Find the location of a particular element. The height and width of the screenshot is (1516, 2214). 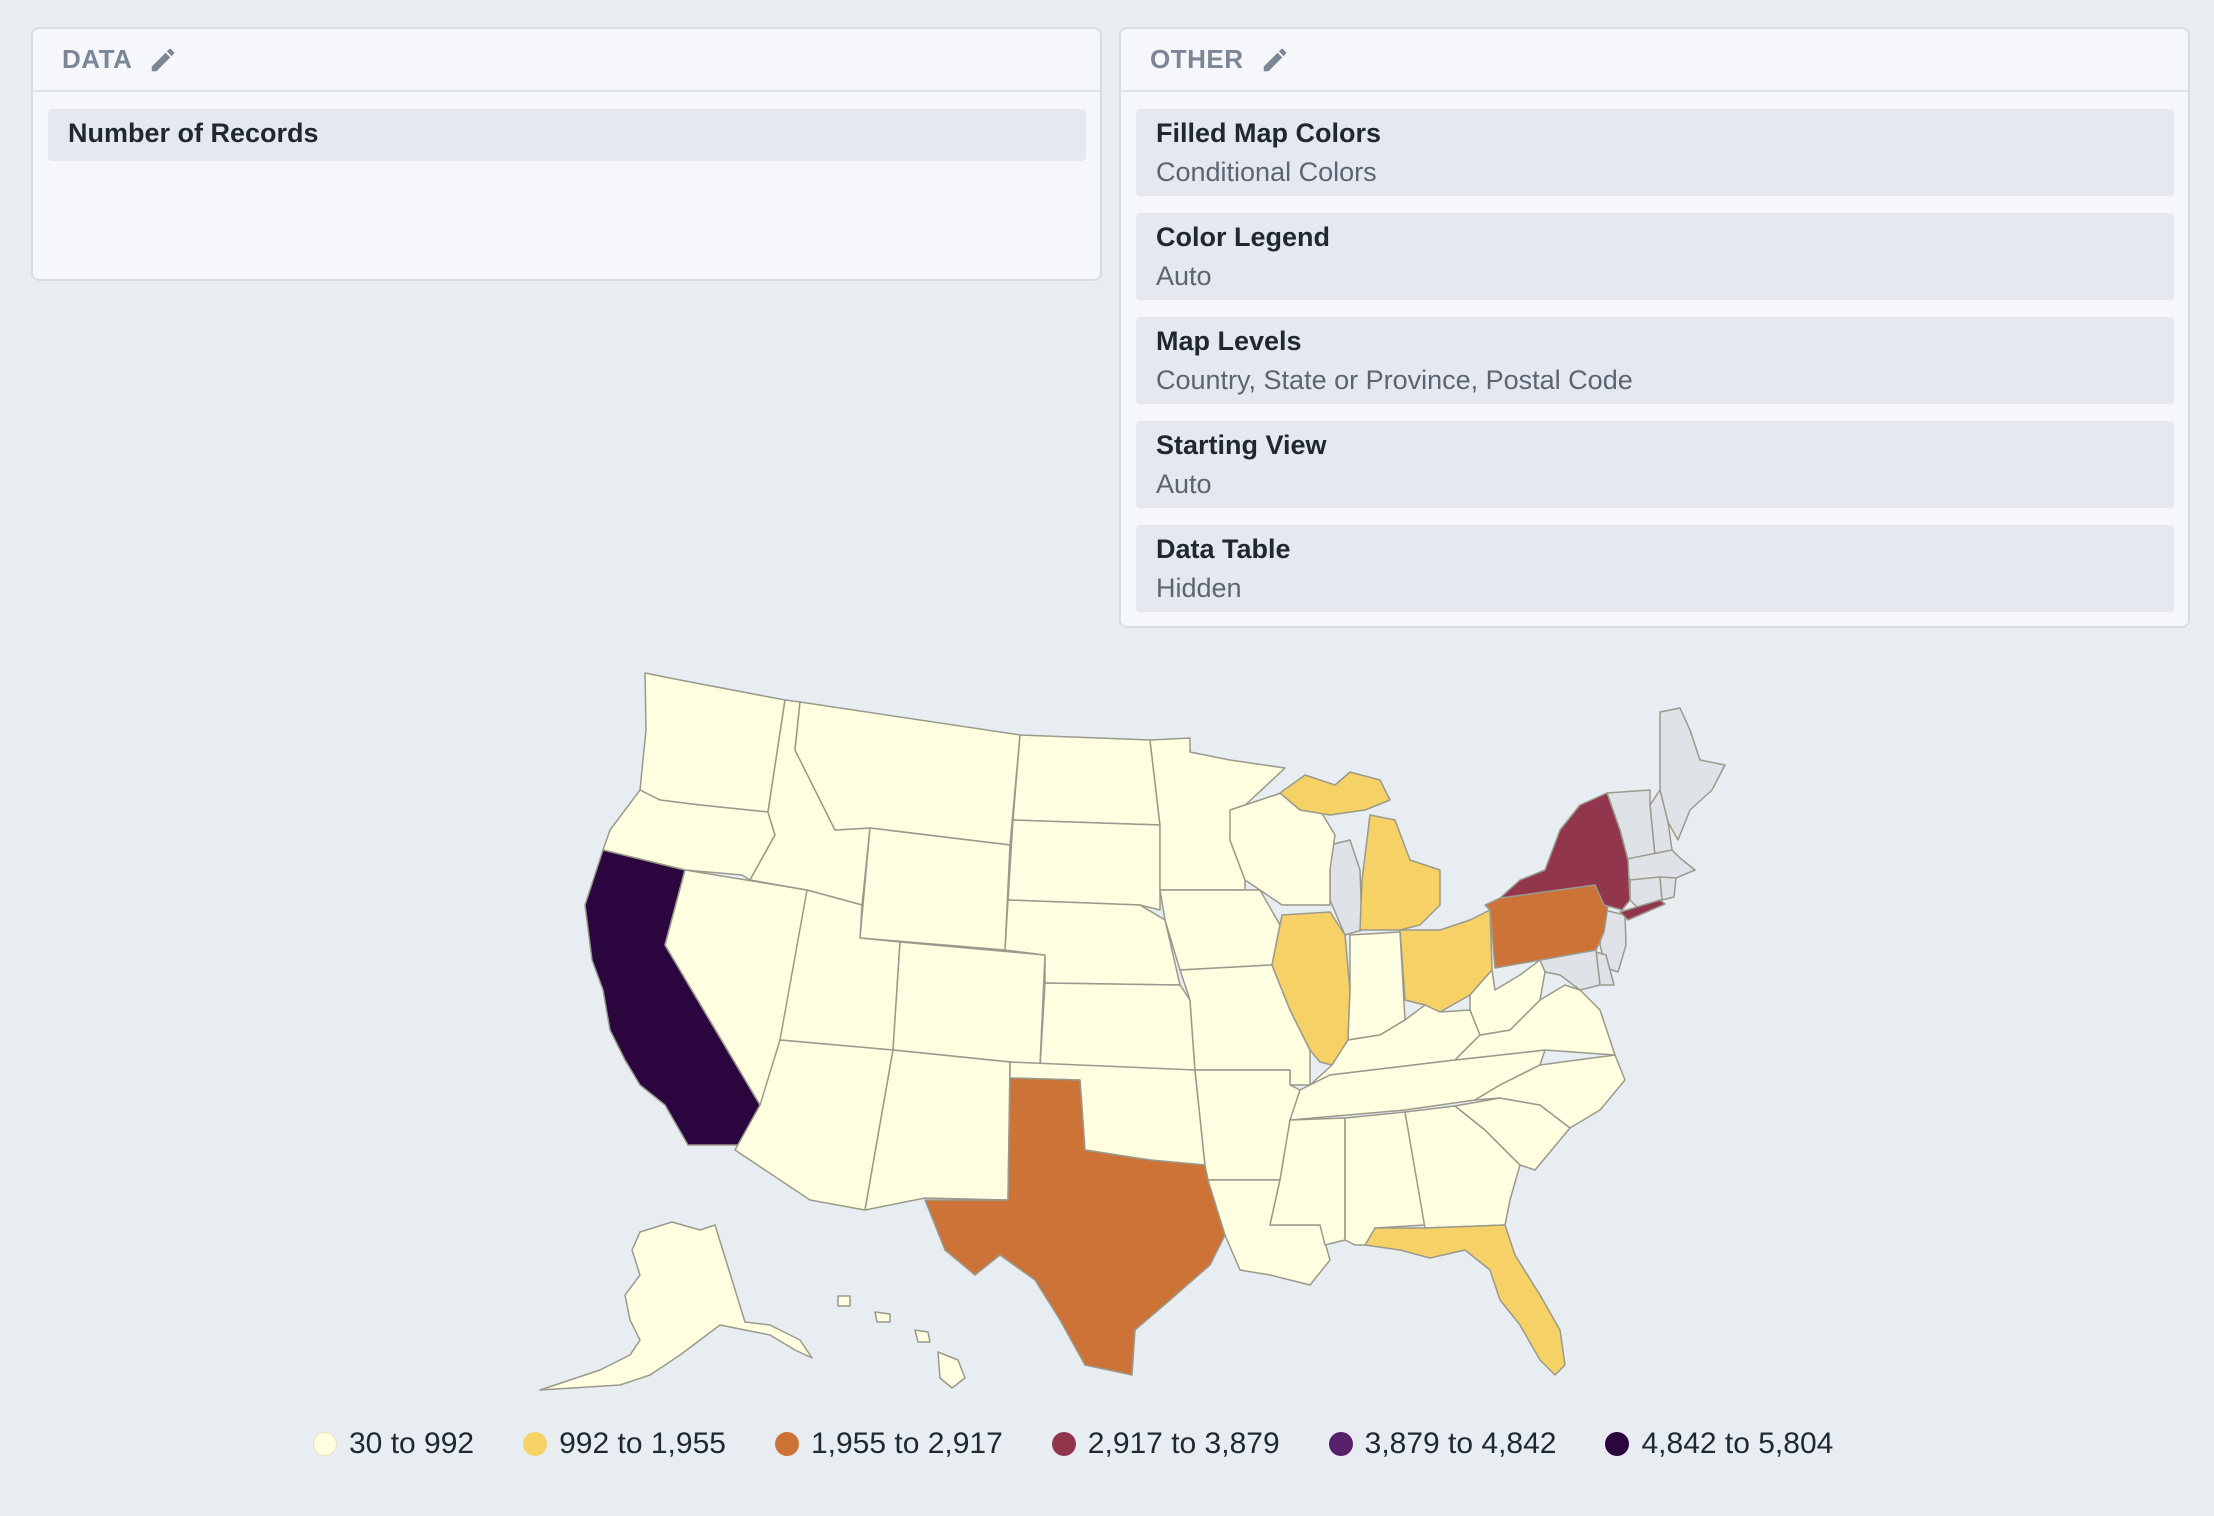

other-panel-title: OTHER is located at coordinates (1197, 59).